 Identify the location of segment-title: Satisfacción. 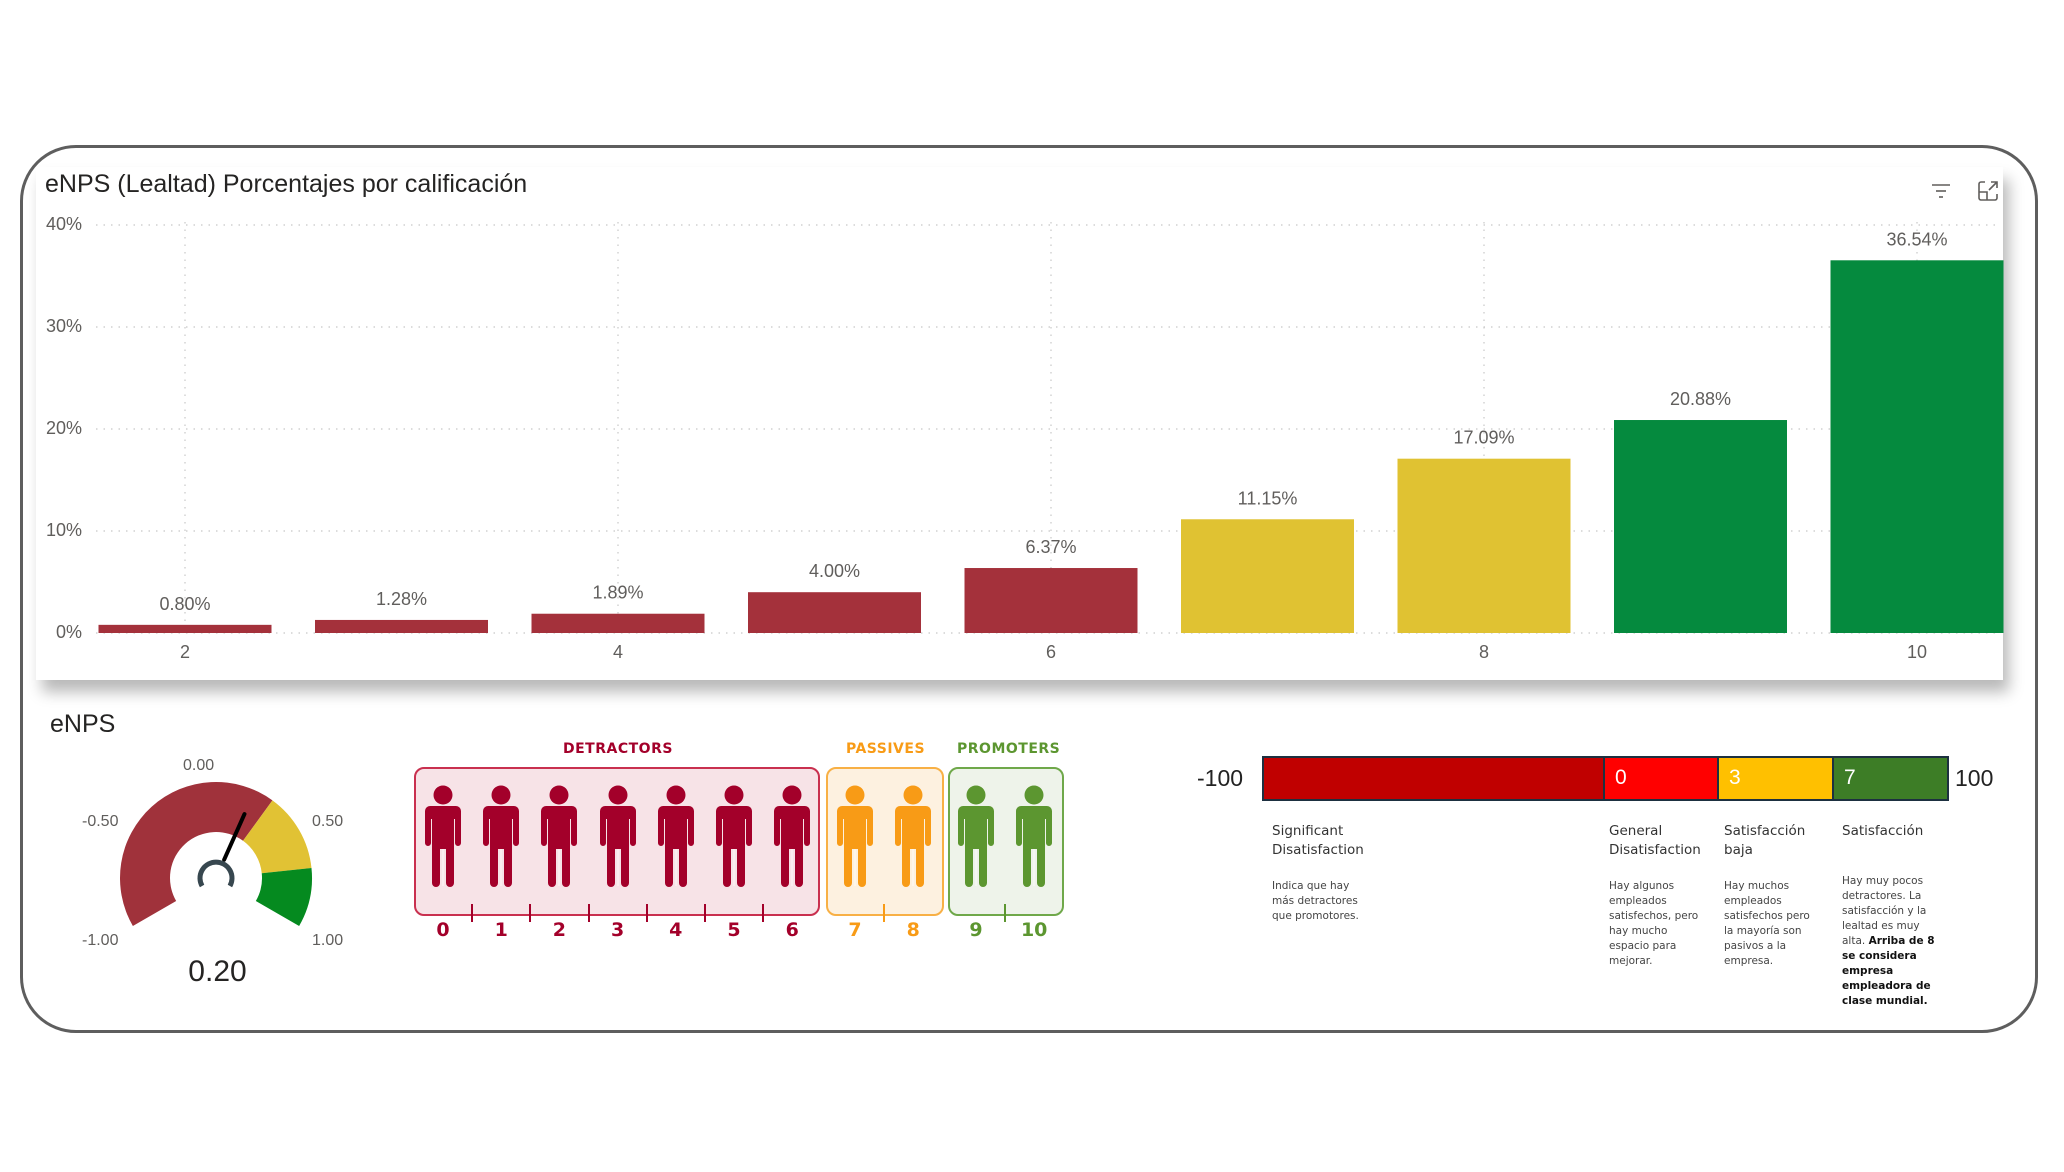
(1883, 831).